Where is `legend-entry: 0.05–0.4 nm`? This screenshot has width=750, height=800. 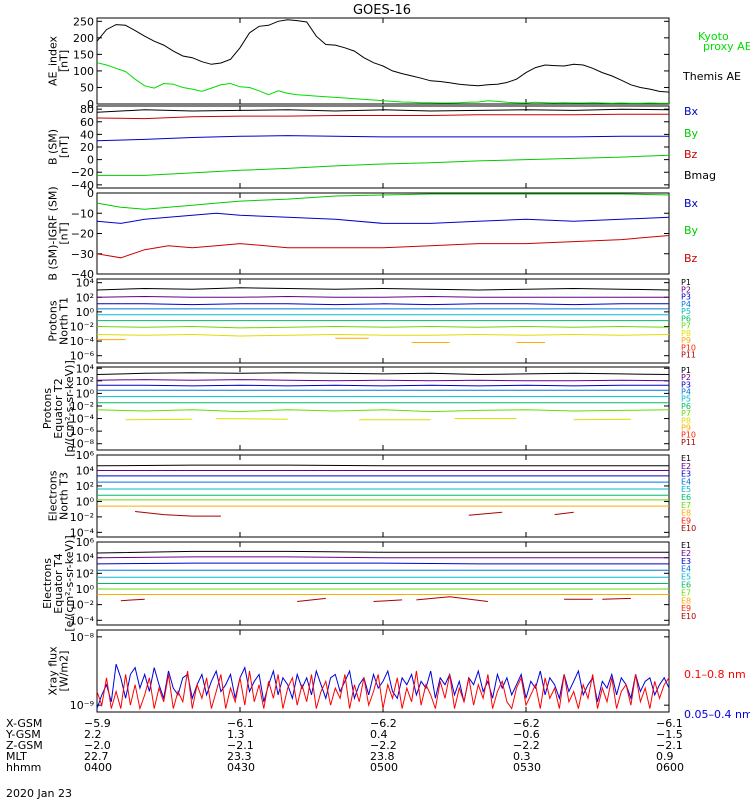 legend-entry: 0.05–0.4 nm is located at coordinates (717, 714).